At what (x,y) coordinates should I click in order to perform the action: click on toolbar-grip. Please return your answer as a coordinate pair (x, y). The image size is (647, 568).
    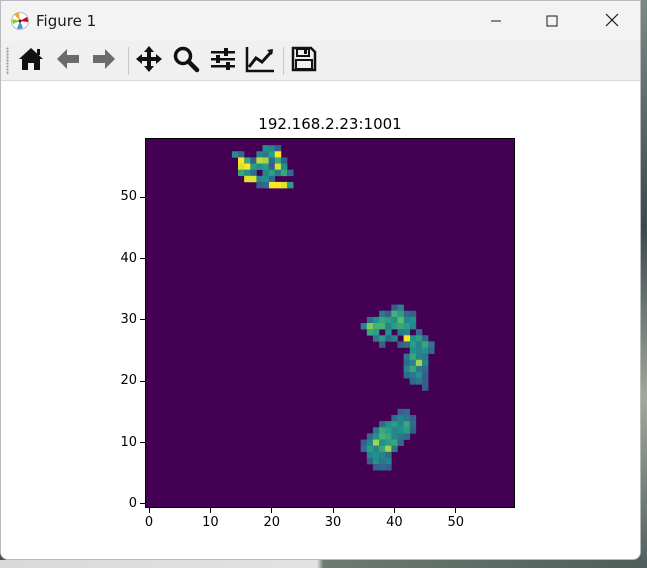
    Looking at the image, I should click on (7, 61).